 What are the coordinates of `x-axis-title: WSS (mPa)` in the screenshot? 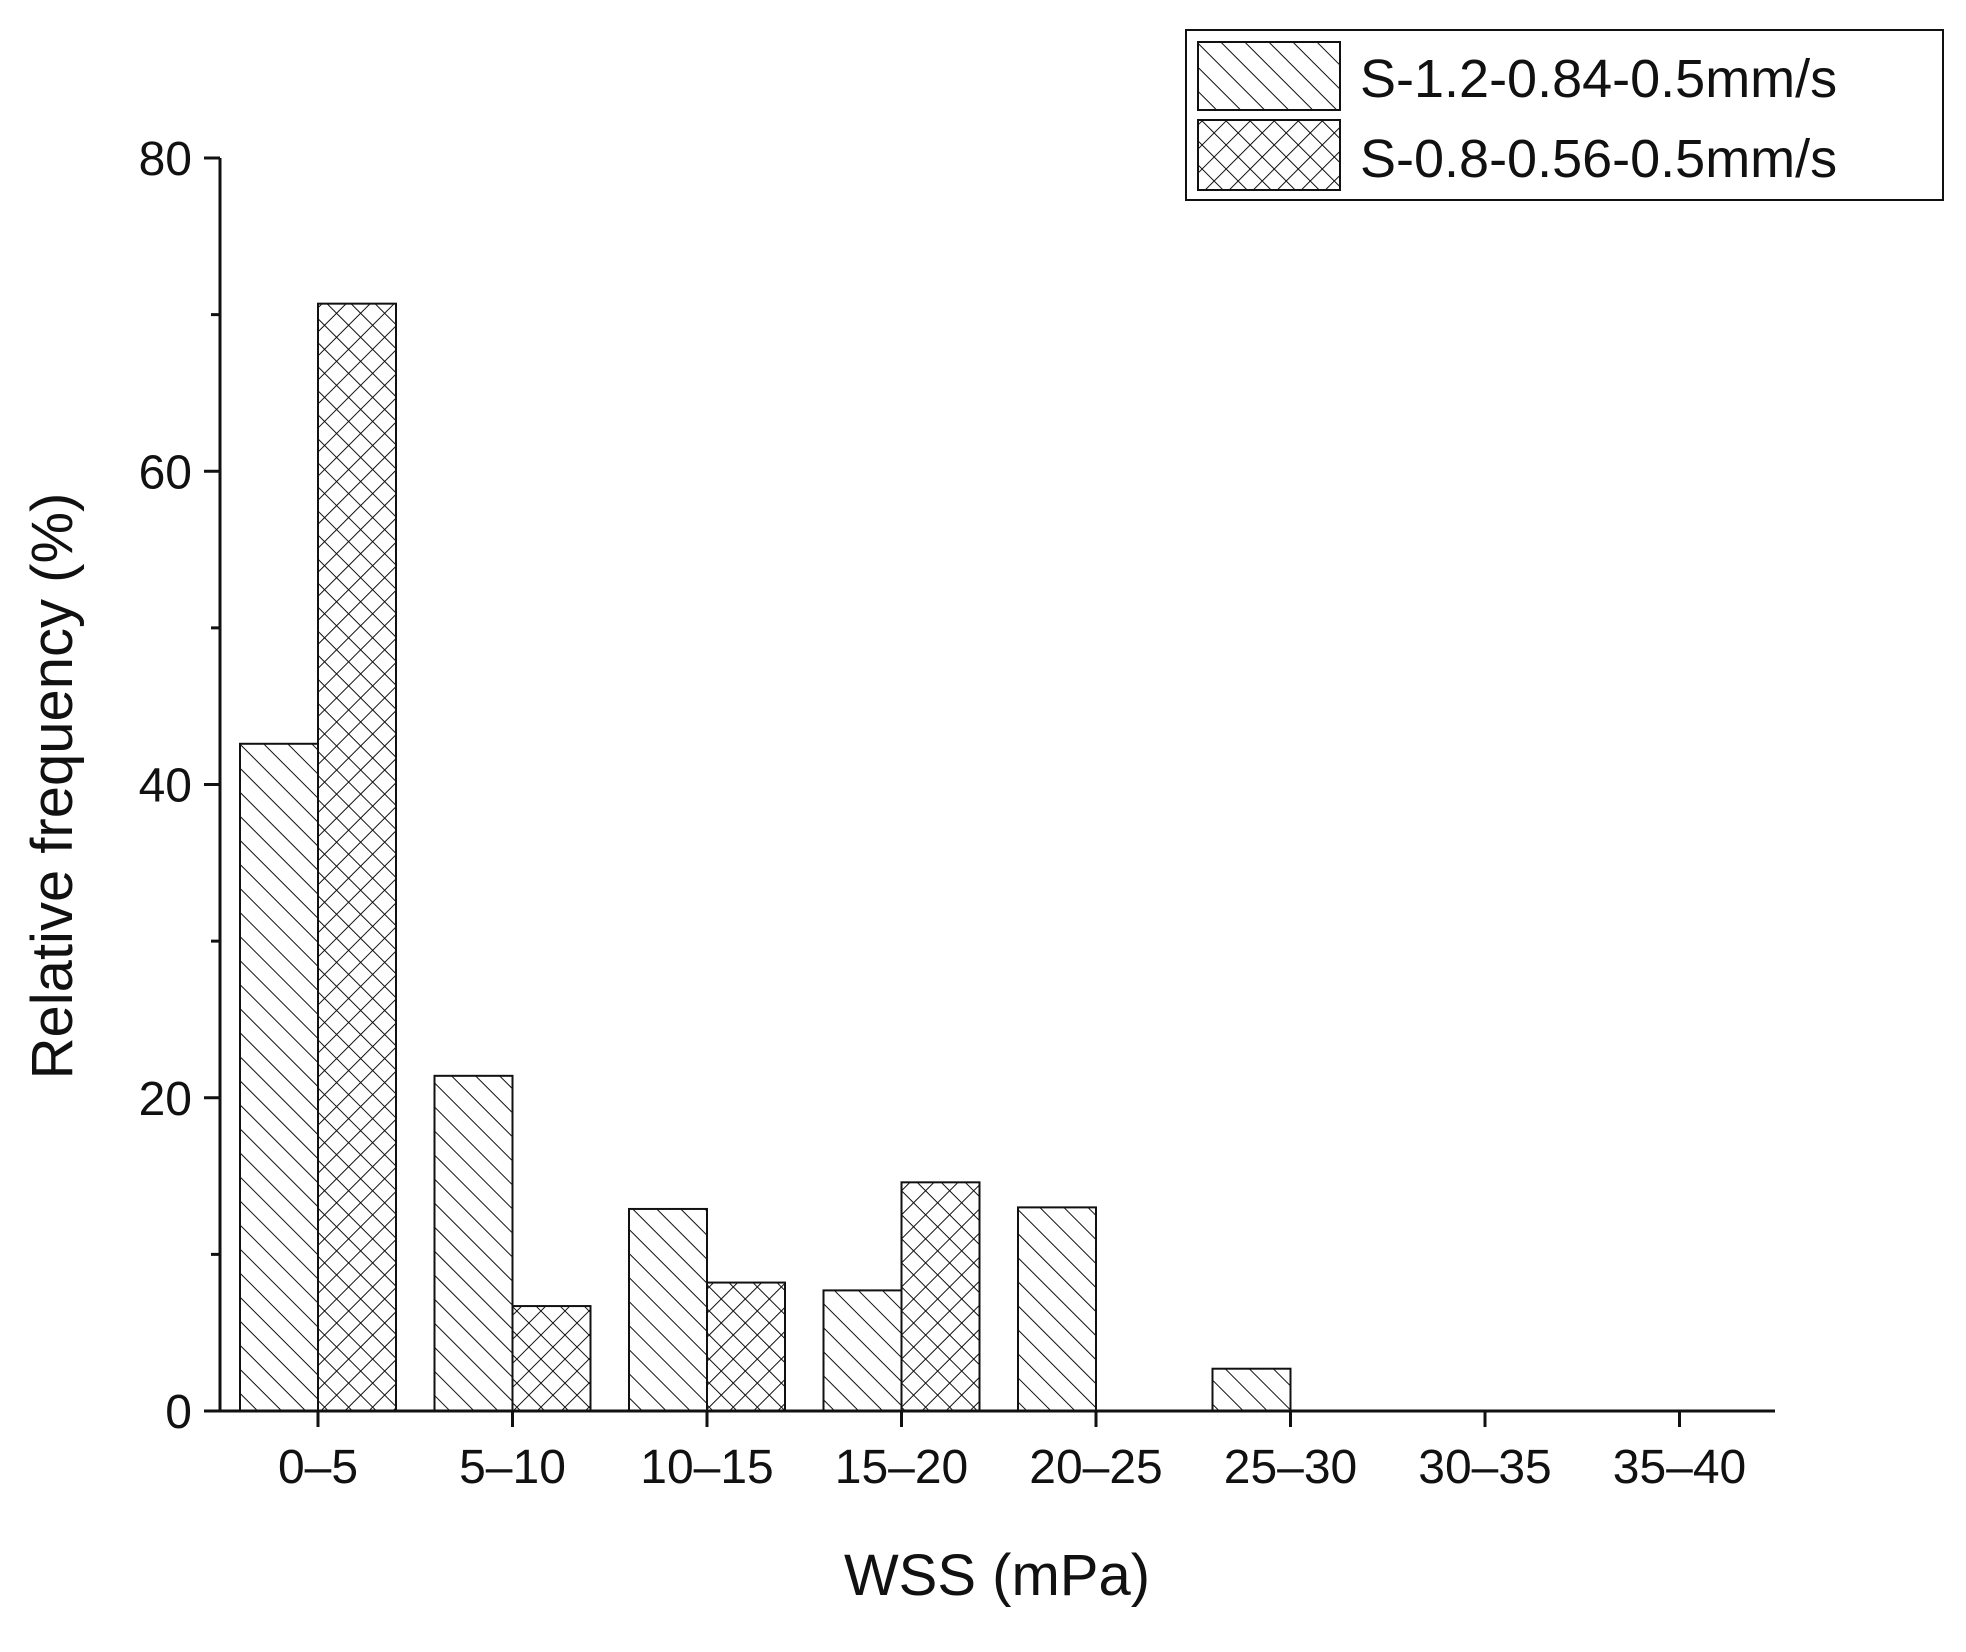 It's located at (997, 1575).